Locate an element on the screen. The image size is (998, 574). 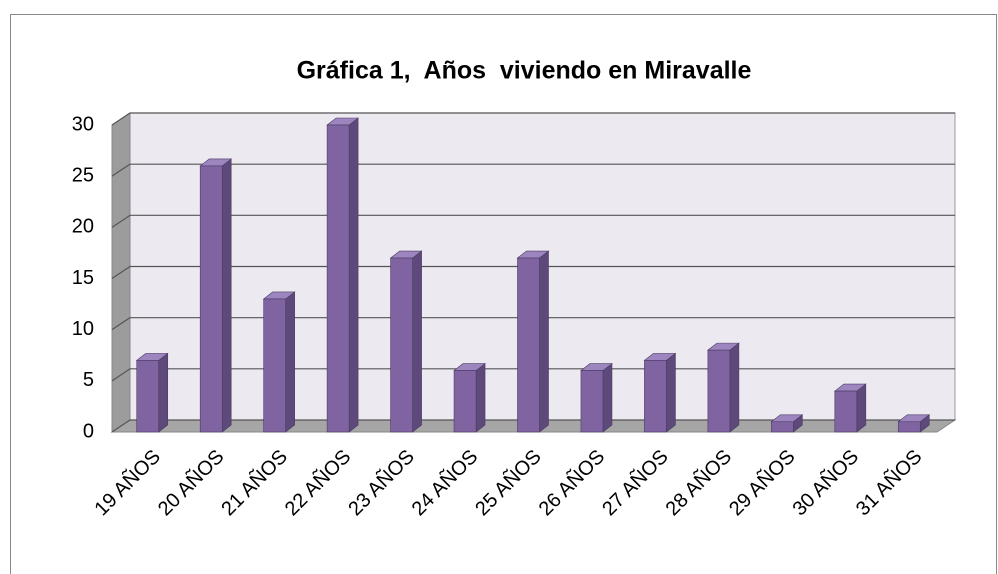
y-tick-label: 5 is located at coordinates (88, 380).